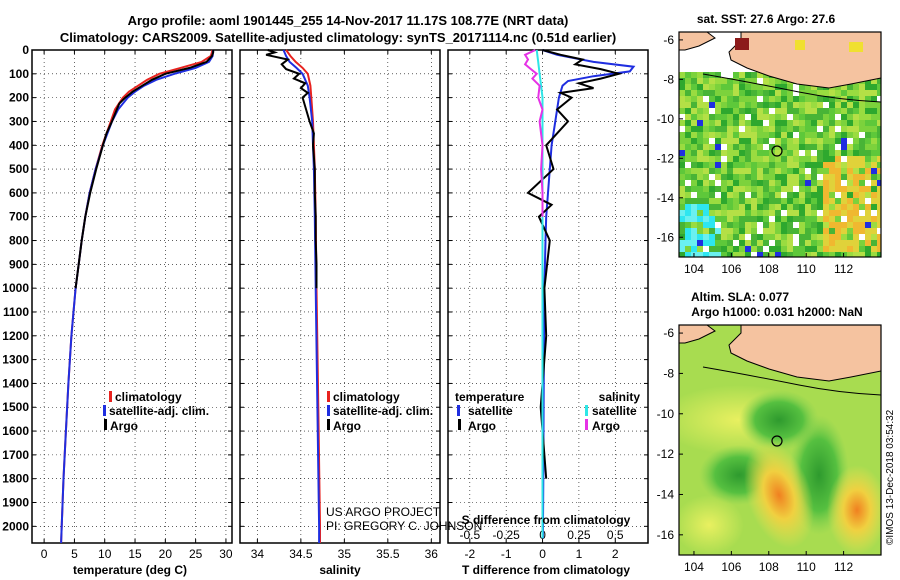  Describe the element at coordinates (340, 570) in the screenshot. I see `salinity-axis-label: salinity` at that location.